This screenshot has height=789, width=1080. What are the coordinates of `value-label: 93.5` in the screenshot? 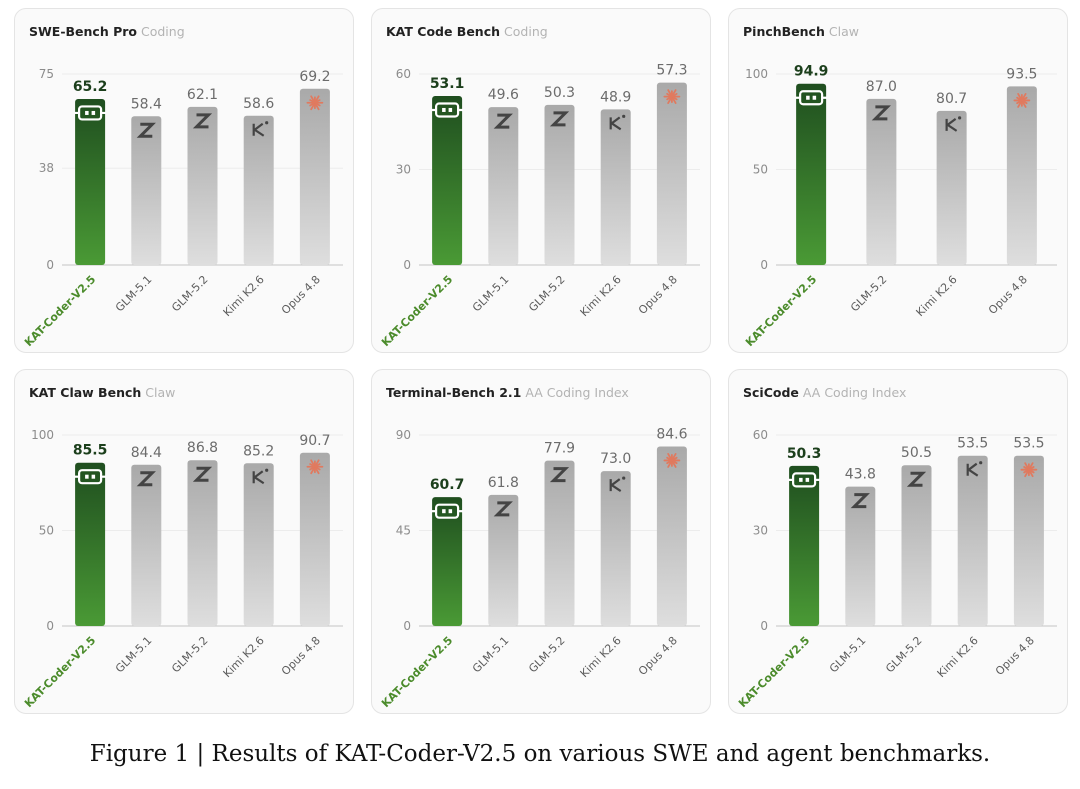 It's located at (1021, 74).